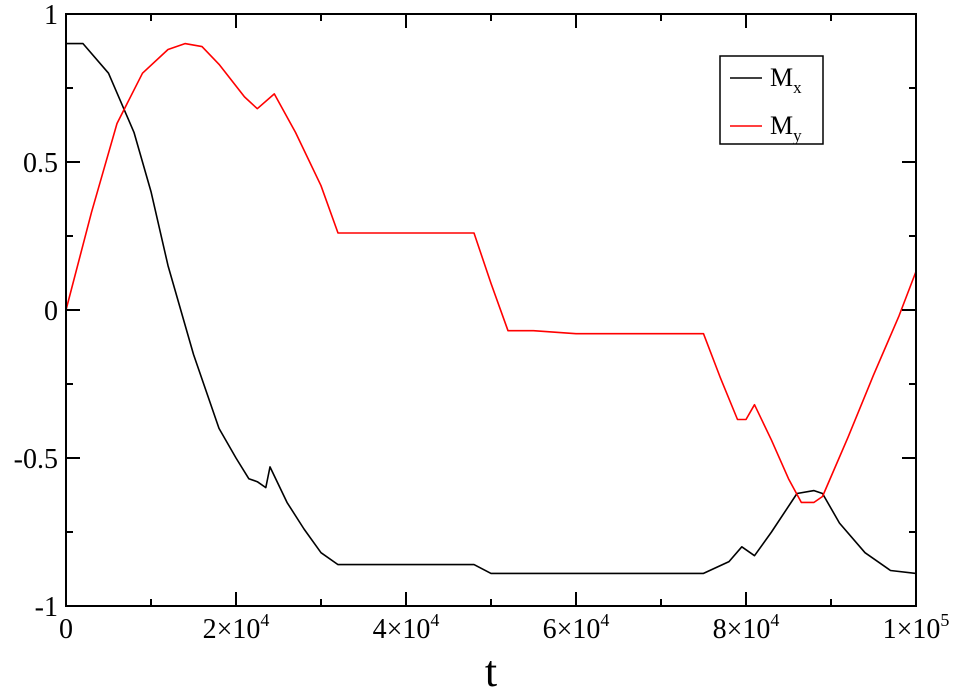 This screenshot has height=697, width=960. Describe the element at coordinates (236, 627) in the screenshot. I see `x-tick-label: 2×10⁴` at that location.